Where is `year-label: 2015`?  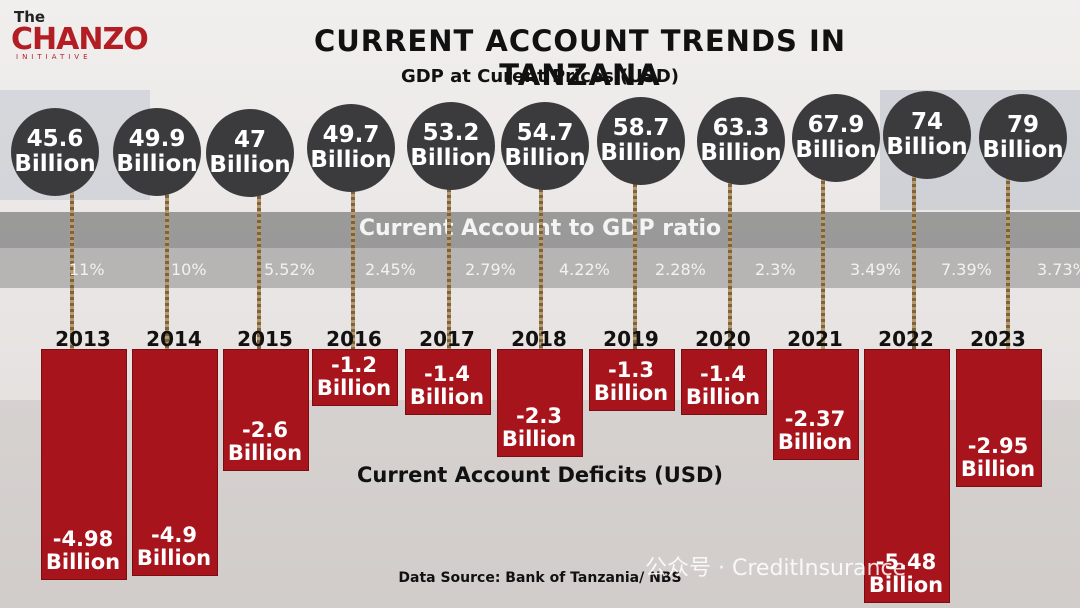
year-label: 2015 is located at coordinates (265, 339).